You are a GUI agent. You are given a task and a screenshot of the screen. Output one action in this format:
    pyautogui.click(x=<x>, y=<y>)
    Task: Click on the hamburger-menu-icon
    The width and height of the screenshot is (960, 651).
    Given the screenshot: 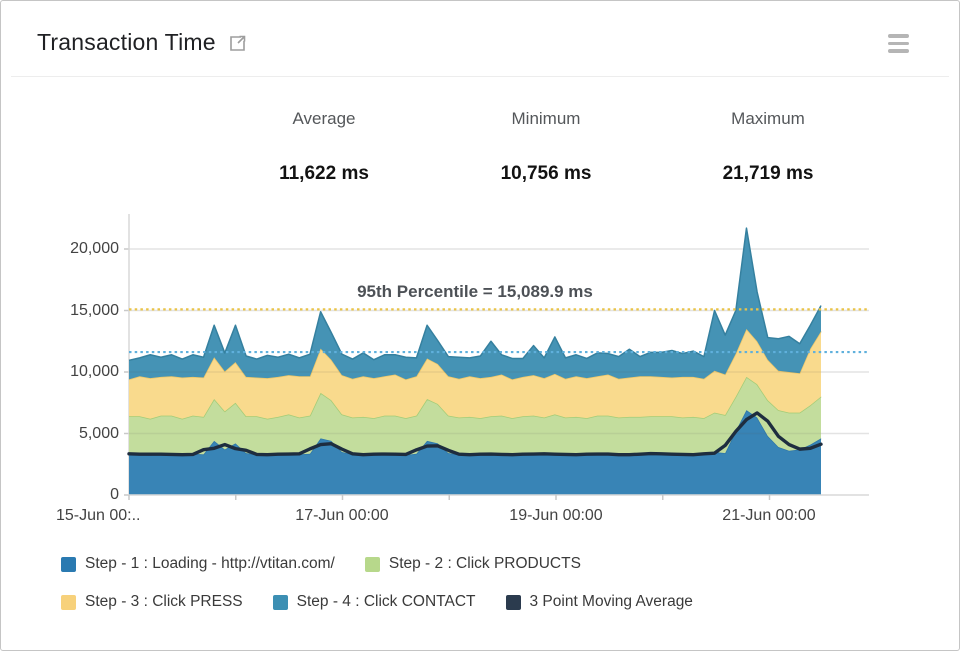 What is the action you would take?
    pyautogui.click(x=898, y=45)
    